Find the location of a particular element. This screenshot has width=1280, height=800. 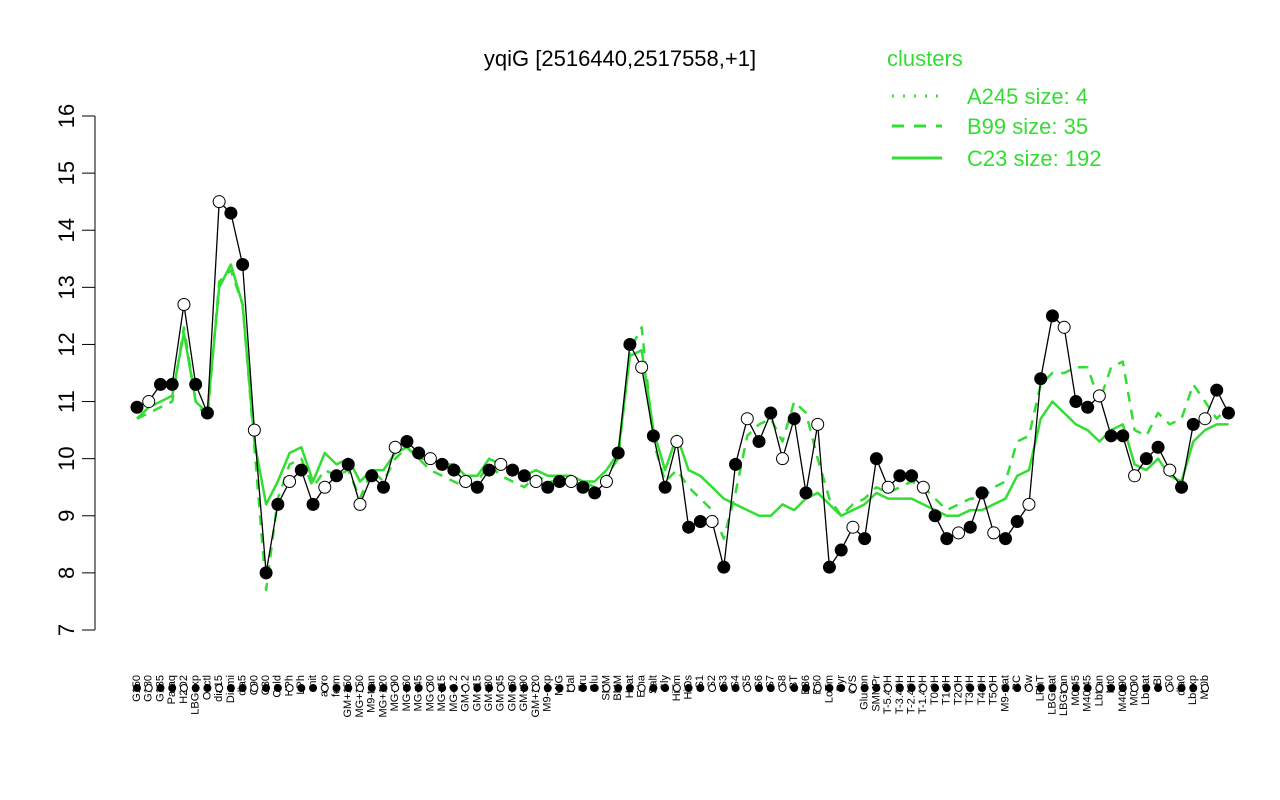

x-tick-label: GM+60 is located at coordinates (512, 693).